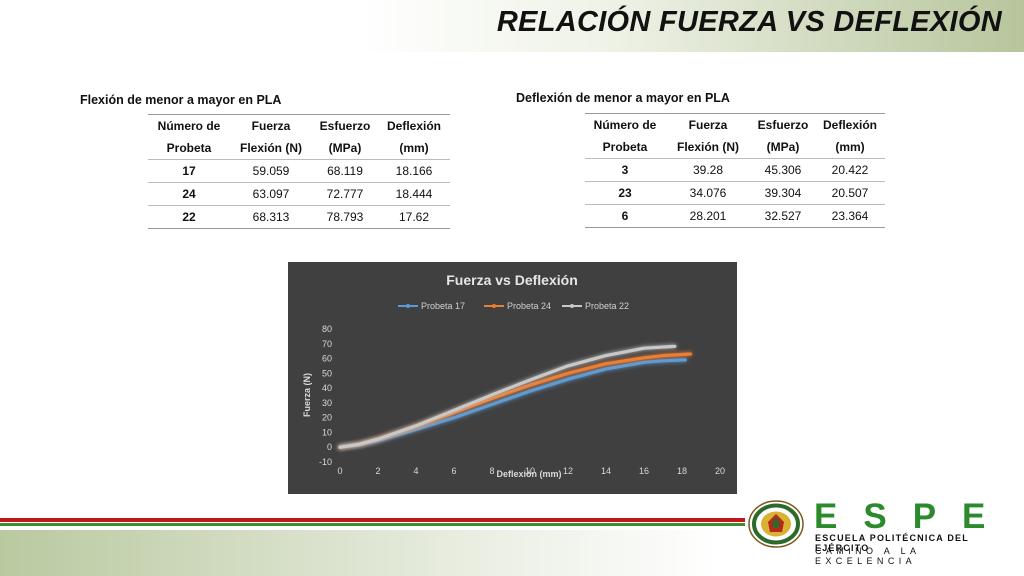 The image size is (1024, 576). What do you see at coordinates (708, 170) in the screenshot?
I see `table-cell: 39.28` at bounding box center [708, 170].